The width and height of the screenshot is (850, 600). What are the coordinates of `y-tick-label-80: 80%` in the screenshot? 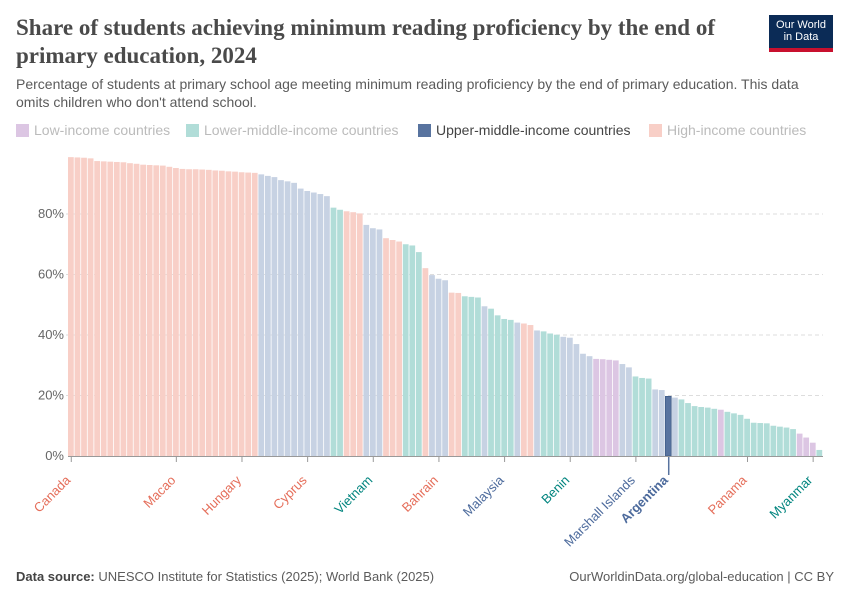 It's located at (51, 213).